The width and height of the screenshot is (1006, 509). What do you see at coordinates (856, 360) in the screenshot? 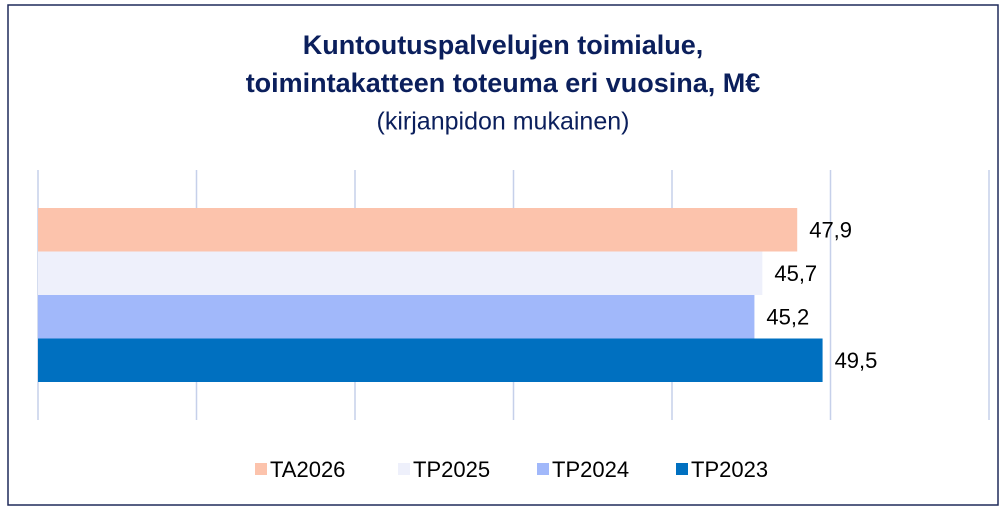
I see `data-label: 49,5` at bounding box center [856, 360].